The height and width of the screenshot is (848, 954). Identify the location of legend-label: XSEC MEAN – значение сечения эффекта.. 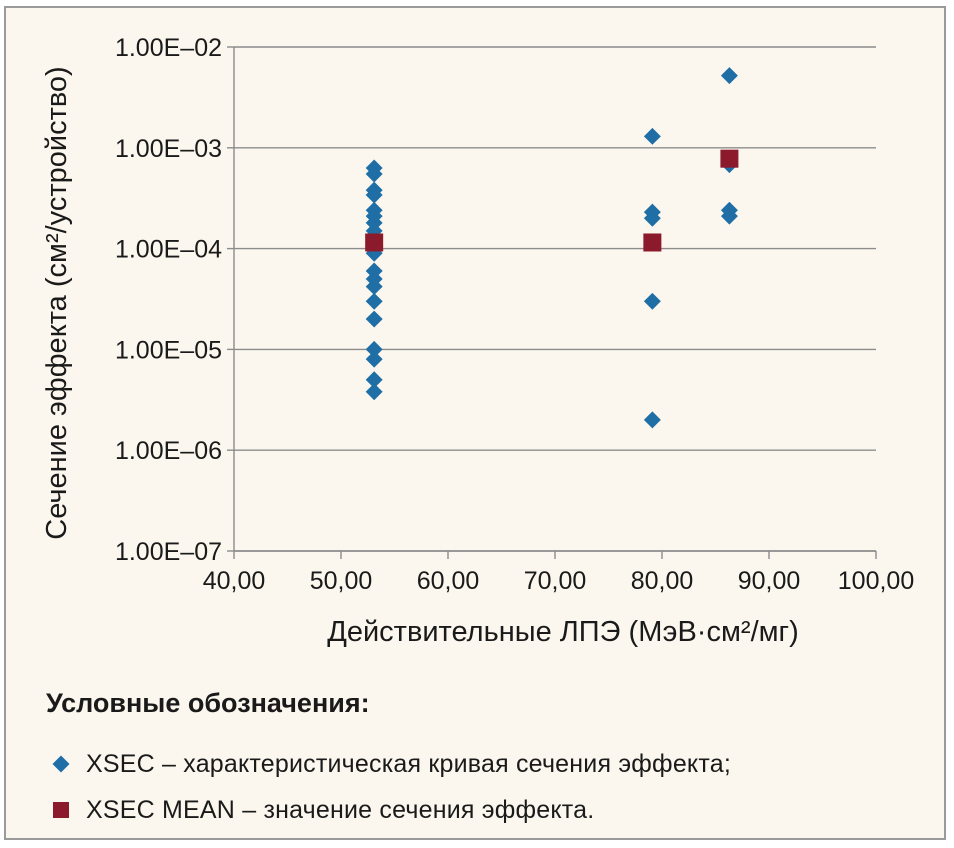
(340, 809).